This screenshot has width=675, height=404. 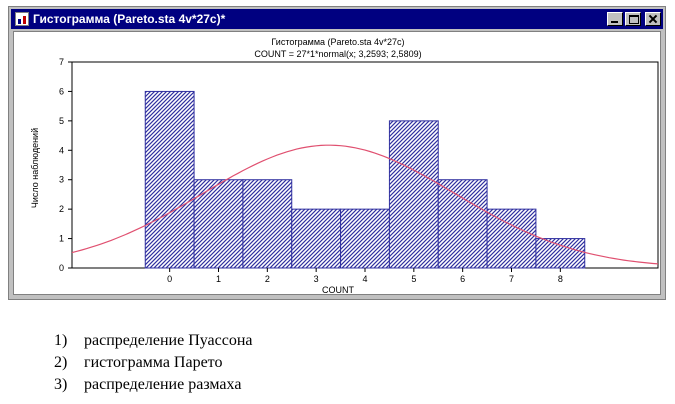 I want to click on x-tick-label: 1, so click(x=218, y=279).